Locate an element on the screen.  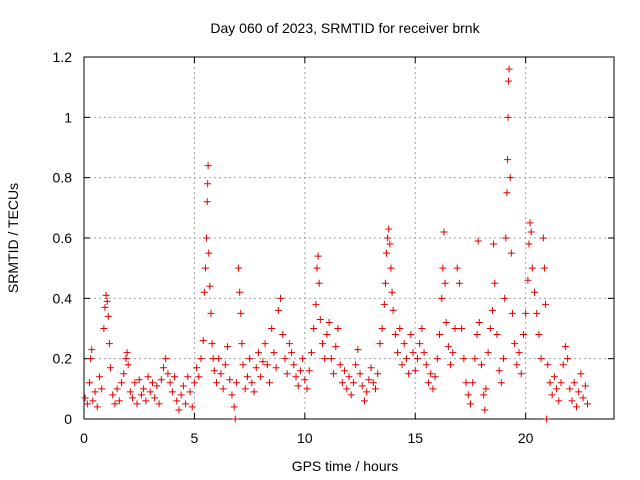
y-tick-label: 0 is located at coordinates (68, 419).